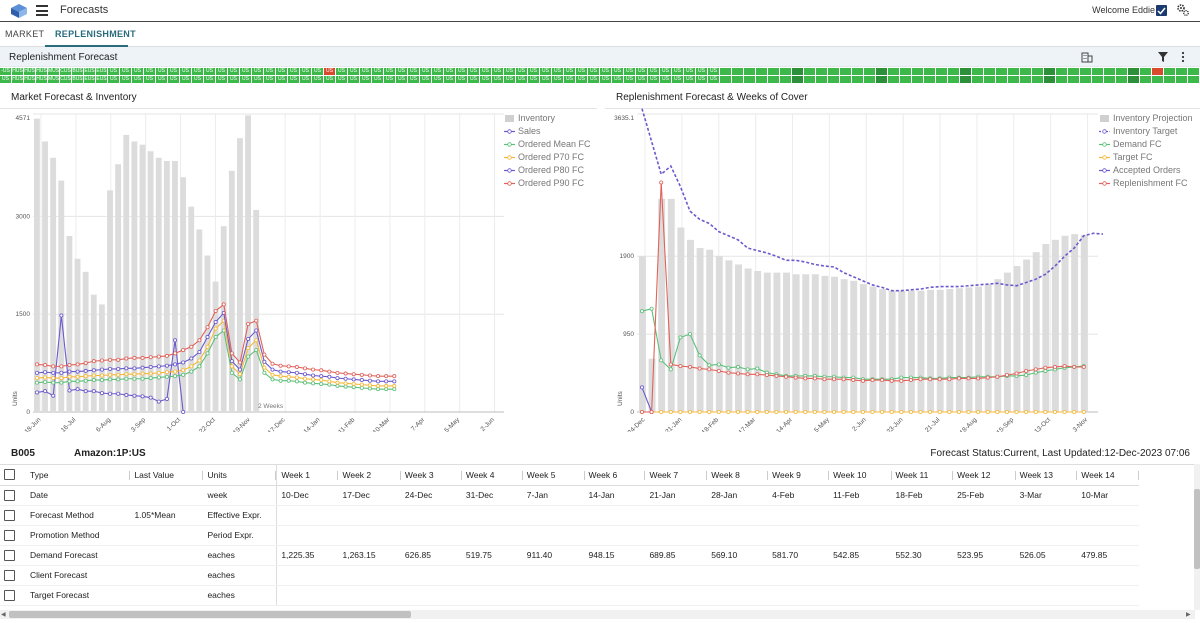  Describe the element at coordinates (860, 475) in the screenshot. I see `column-header: Week 10` at that location.